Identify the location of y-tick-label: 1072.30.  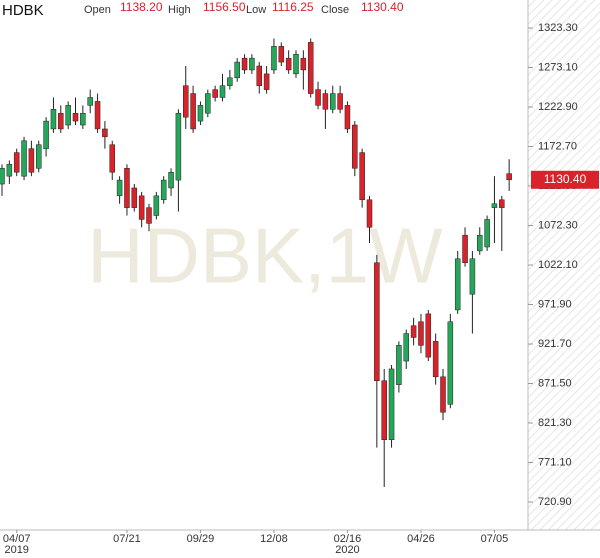
(558, 225).